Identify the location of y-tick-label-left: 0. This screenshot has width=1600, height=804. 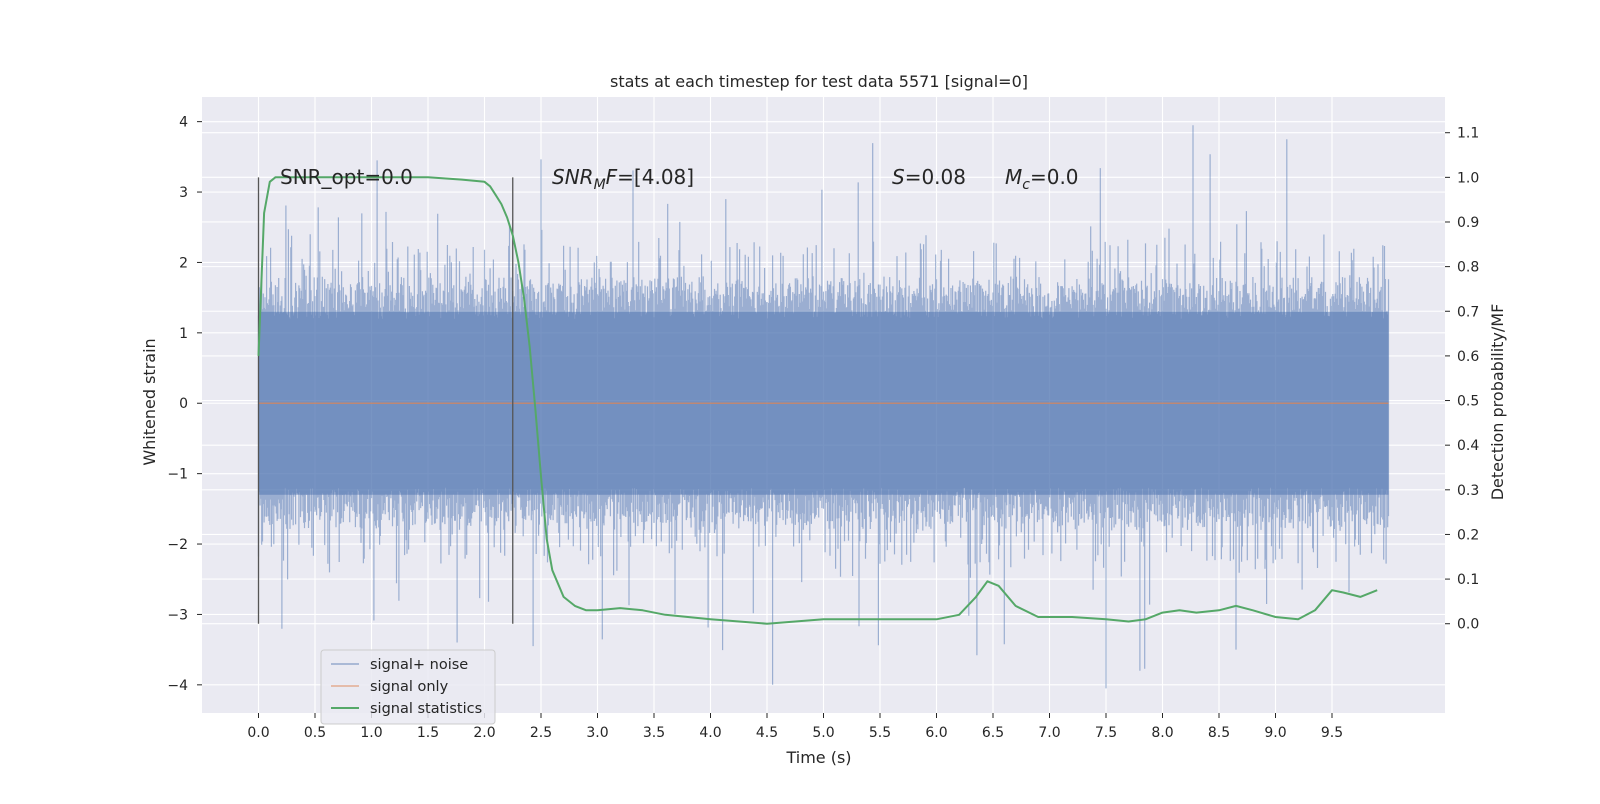
(183, 404).